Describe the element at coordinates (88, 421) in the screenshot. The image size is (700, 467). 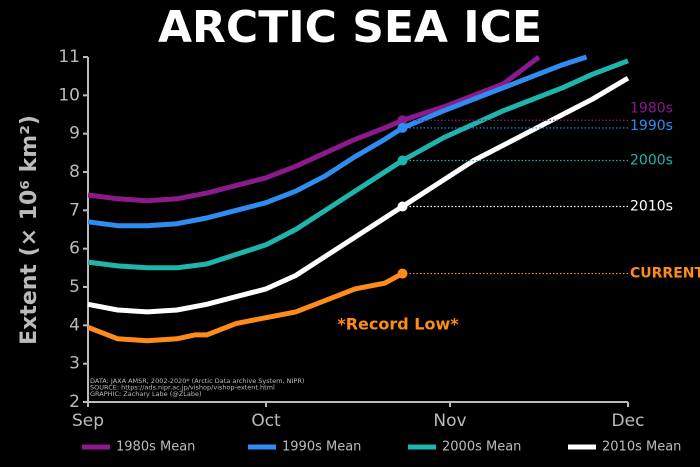
I see `x-tick-label: Sep` at that location.